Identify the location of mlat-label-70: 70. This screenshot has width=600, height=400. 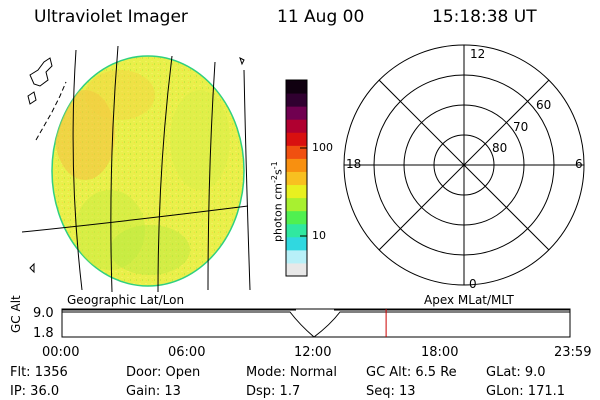
(521, 127).